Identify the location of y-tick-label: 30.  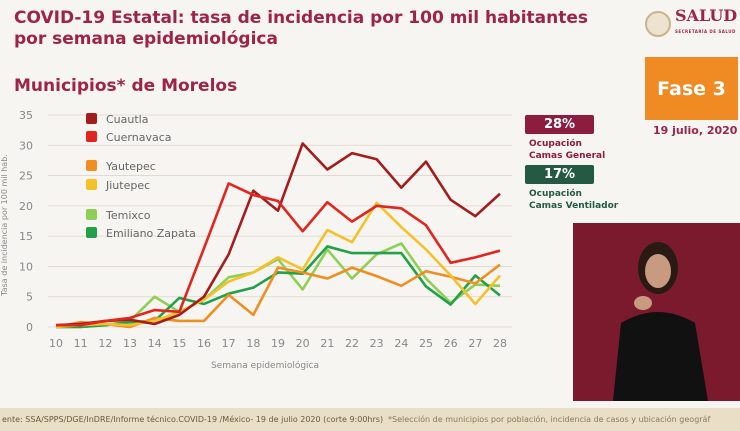
(26, 145).